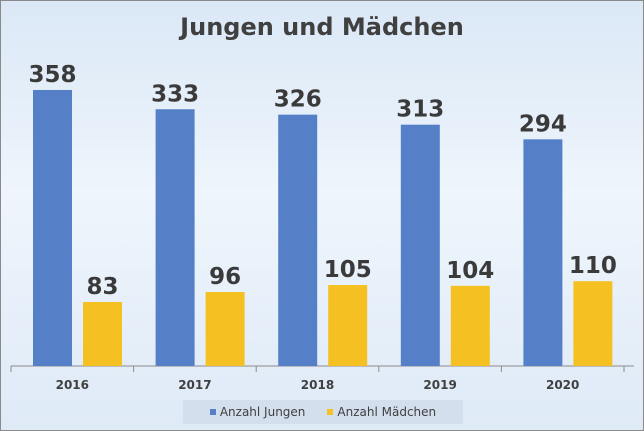 The width and height of the screenshot is (644, 431). What do you see at coordinates (330, 412) in the screenshot?
I see `legend-swatch-maedchen` at bounding box center [330, 412].